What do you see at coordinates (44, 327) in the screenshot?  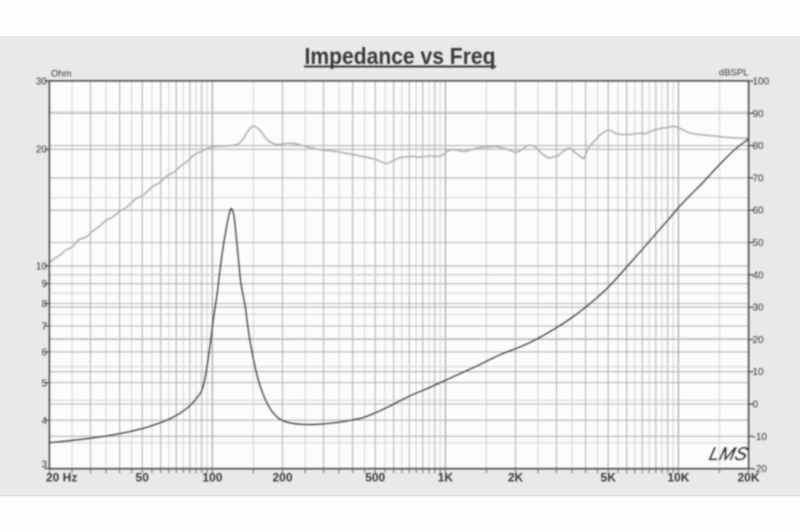 I see `svg-text: 7` at bounding box center [44, 327].